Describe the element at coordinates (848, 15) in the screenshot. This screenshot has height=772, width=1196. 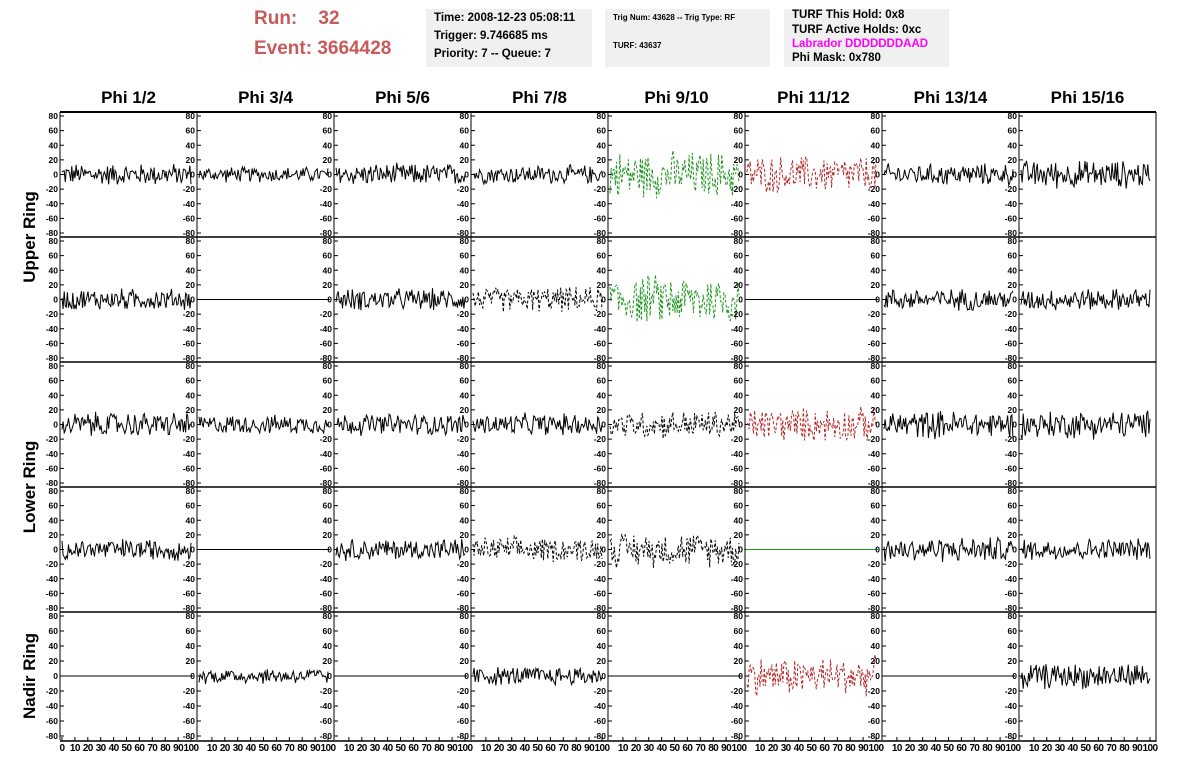
I see `turf-this-hold: TURF This Hold: 0x8` at that location.